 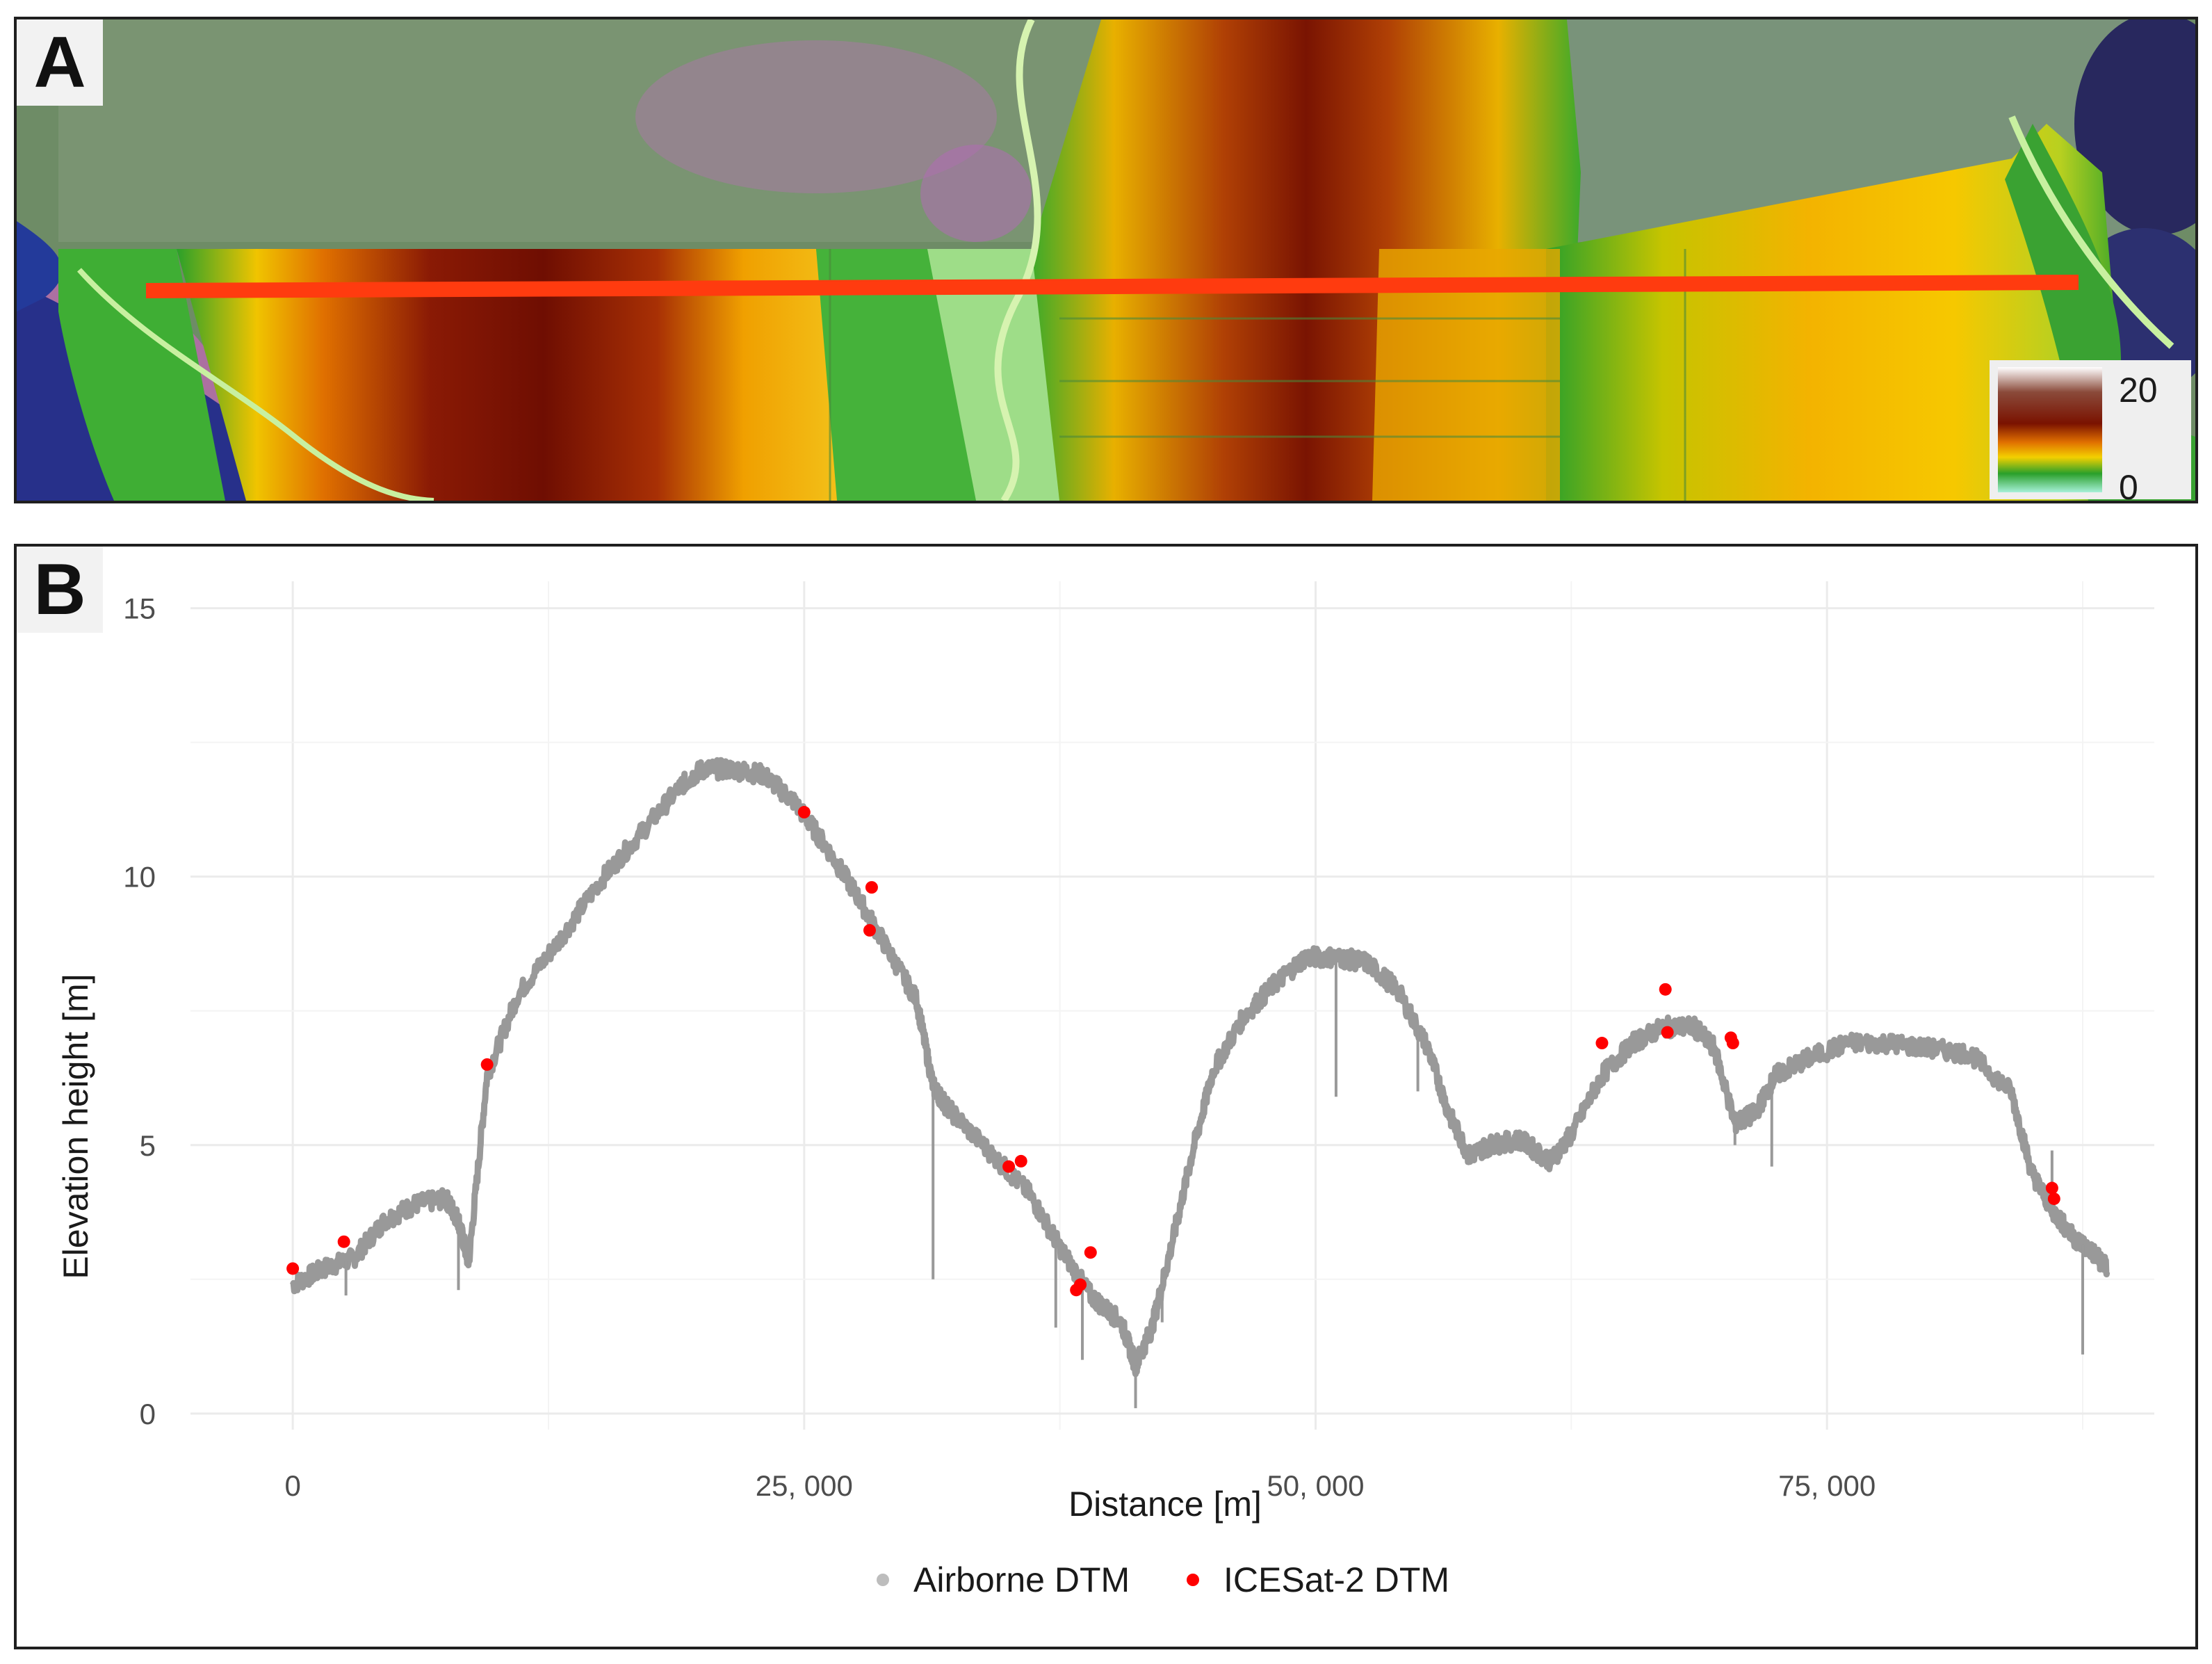 What do you see at coordinates (804, 1485) in the screenshot?
I see `x-tick-label: 25, 000` at bounding box center [804, 1485].